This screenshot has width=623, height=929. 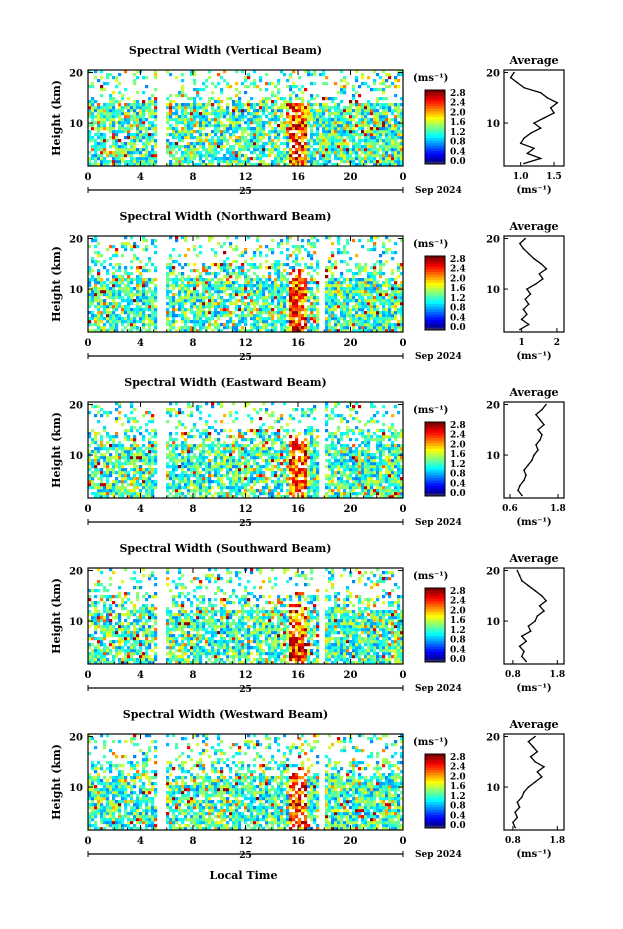 I want to click on average-profile-point, so click(x=527, y=153).